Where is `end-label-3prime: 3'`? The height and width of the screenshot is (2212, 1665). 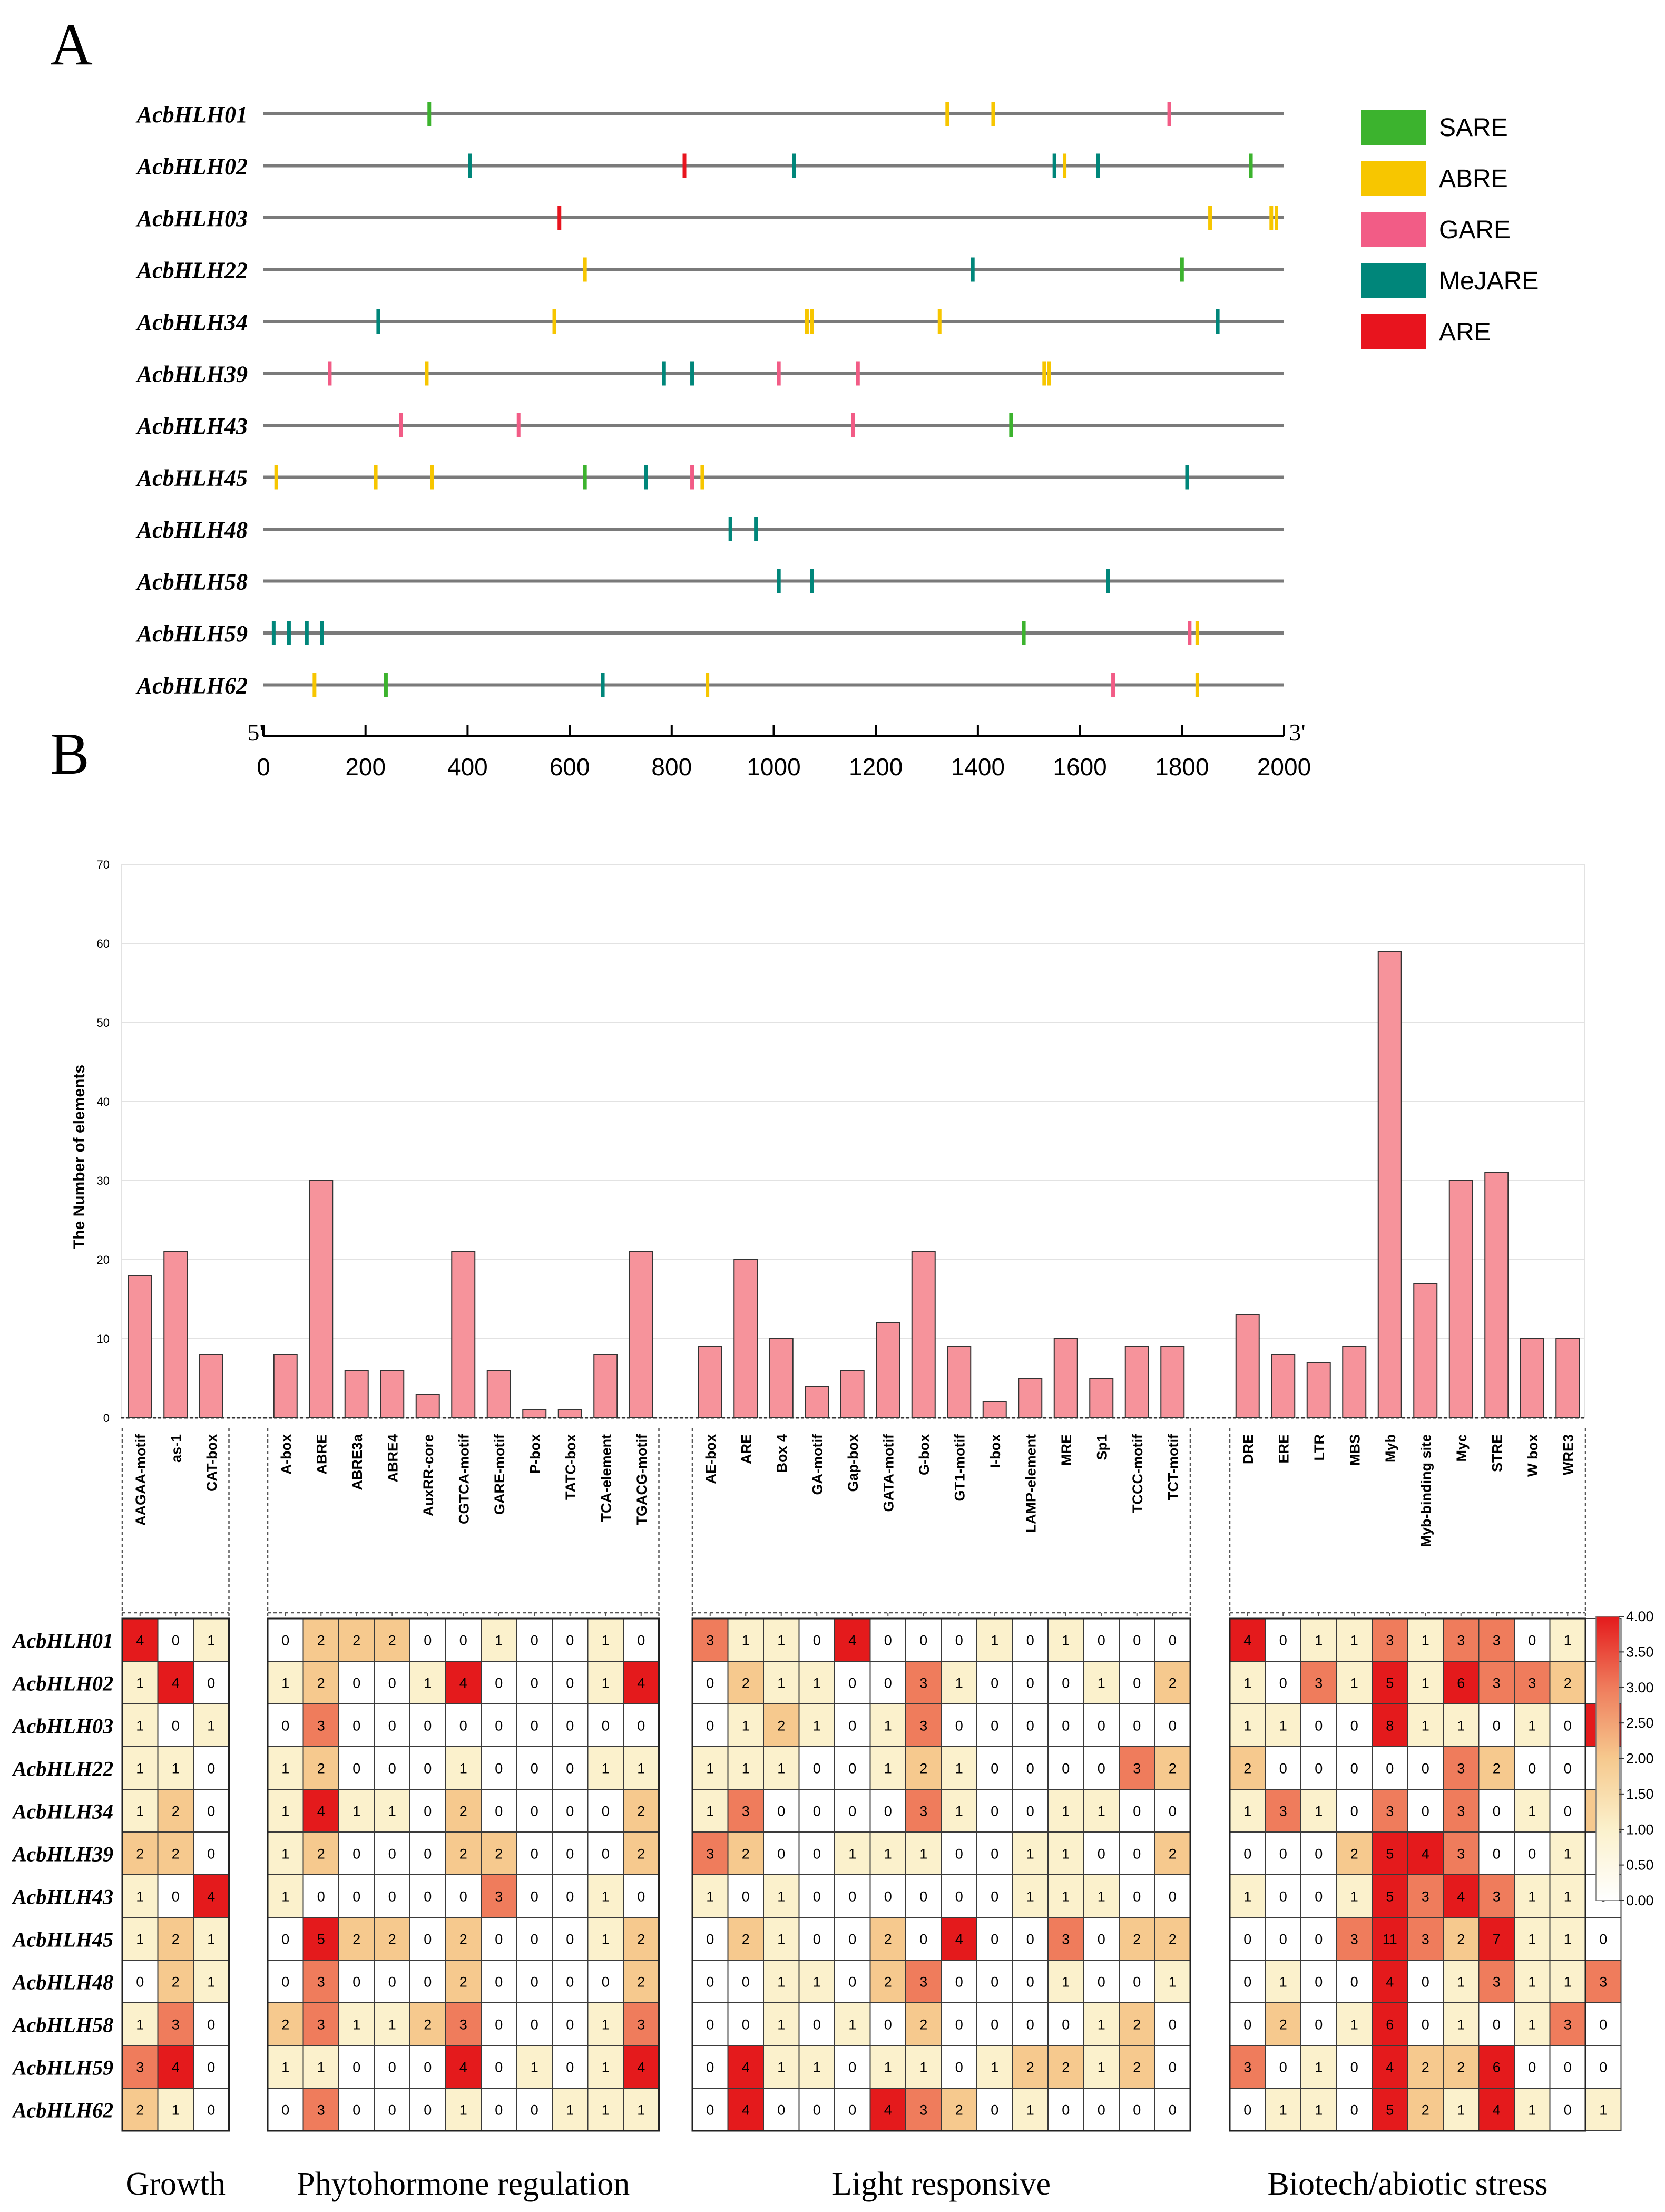
end-label-3prime: 3' is located at coordinates (1297, 732).